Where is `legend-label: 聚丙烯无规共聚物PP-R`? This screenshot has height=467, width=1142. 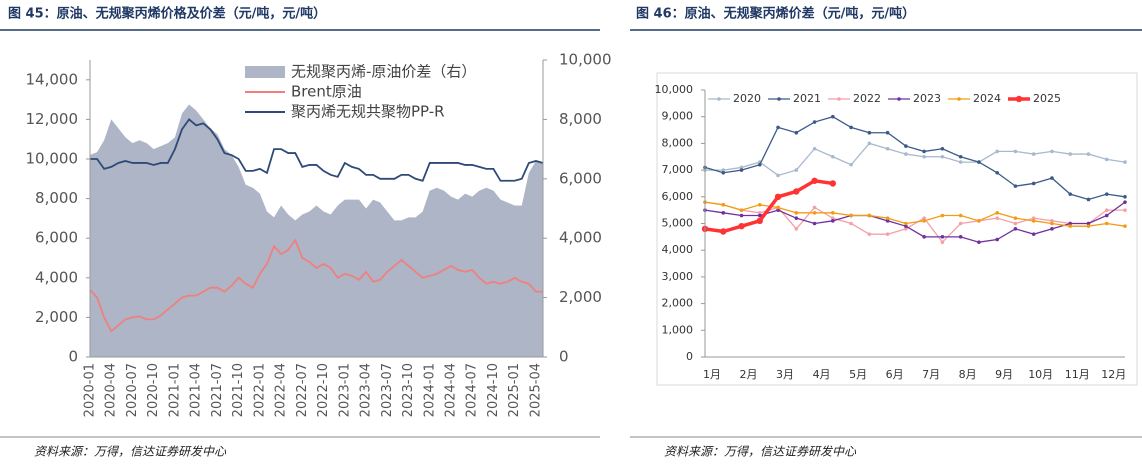 legend-label: 聚丙烯无规共聚物PP-R is located at coordinates (368, 112).